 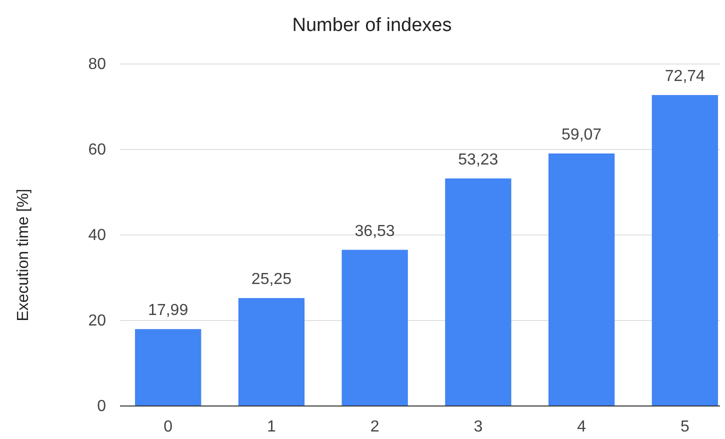 I want to click on x-tick-label: 2, so click(x=375, y=427).